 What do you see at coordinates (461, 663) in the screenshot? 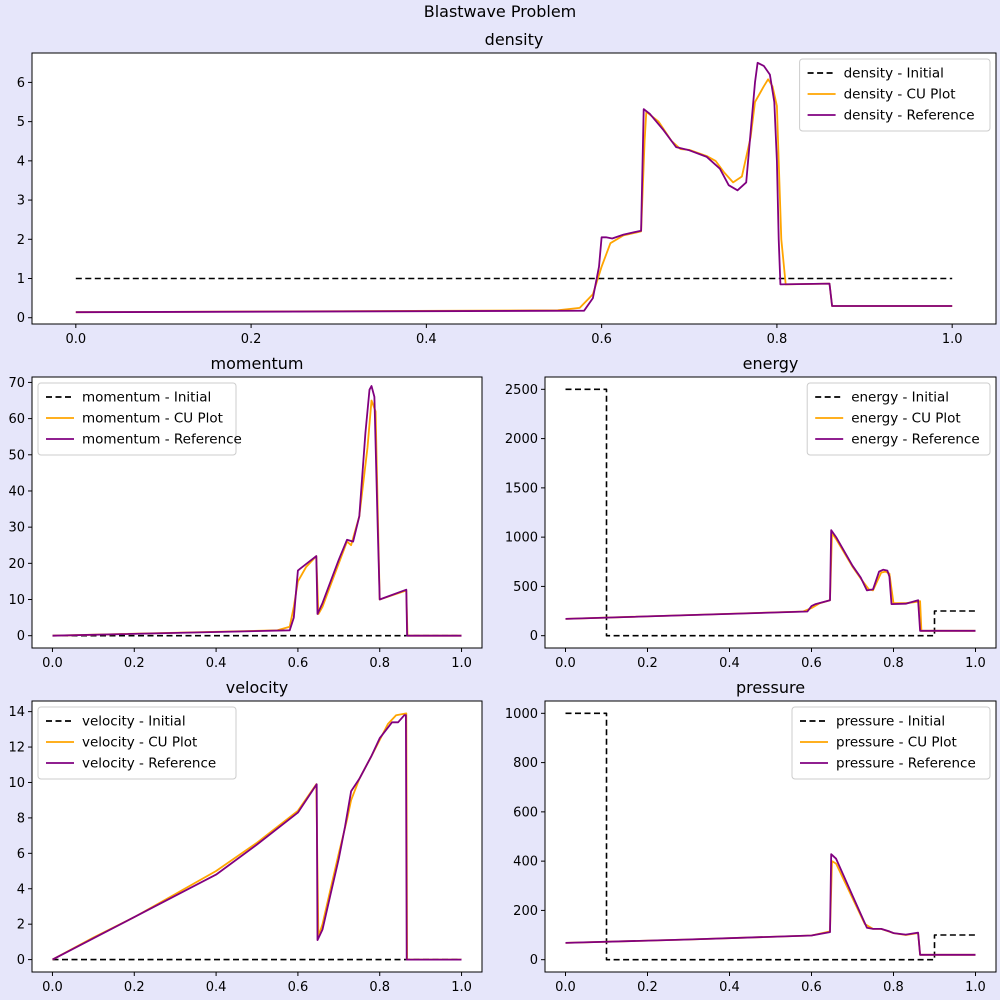
I see `momentum-xtick-label: 1.0` at bounding box center [461, 663].